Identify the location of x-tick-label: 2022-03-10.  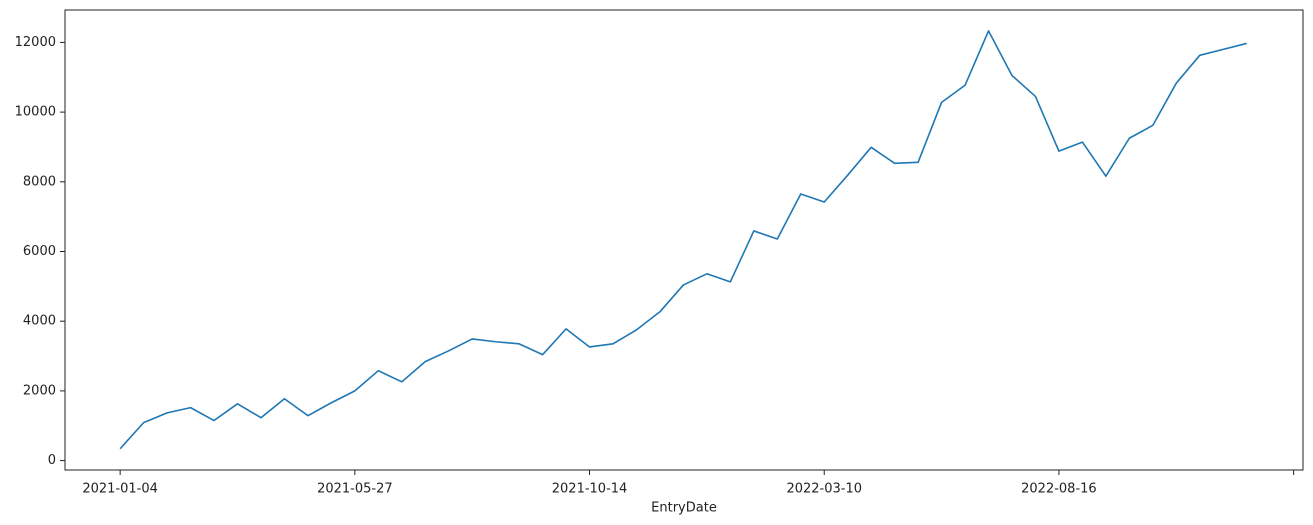
(824, 489).